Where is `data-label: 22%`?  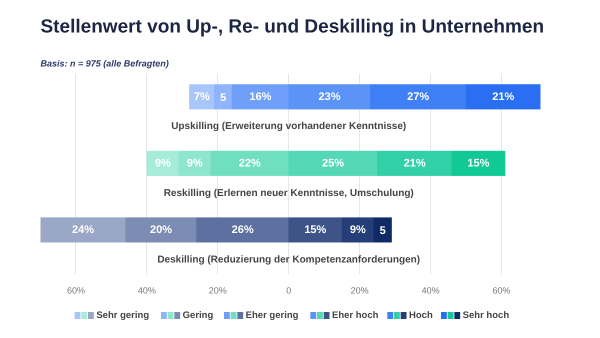
data-label: 22% is located at coordinates (249, 163).